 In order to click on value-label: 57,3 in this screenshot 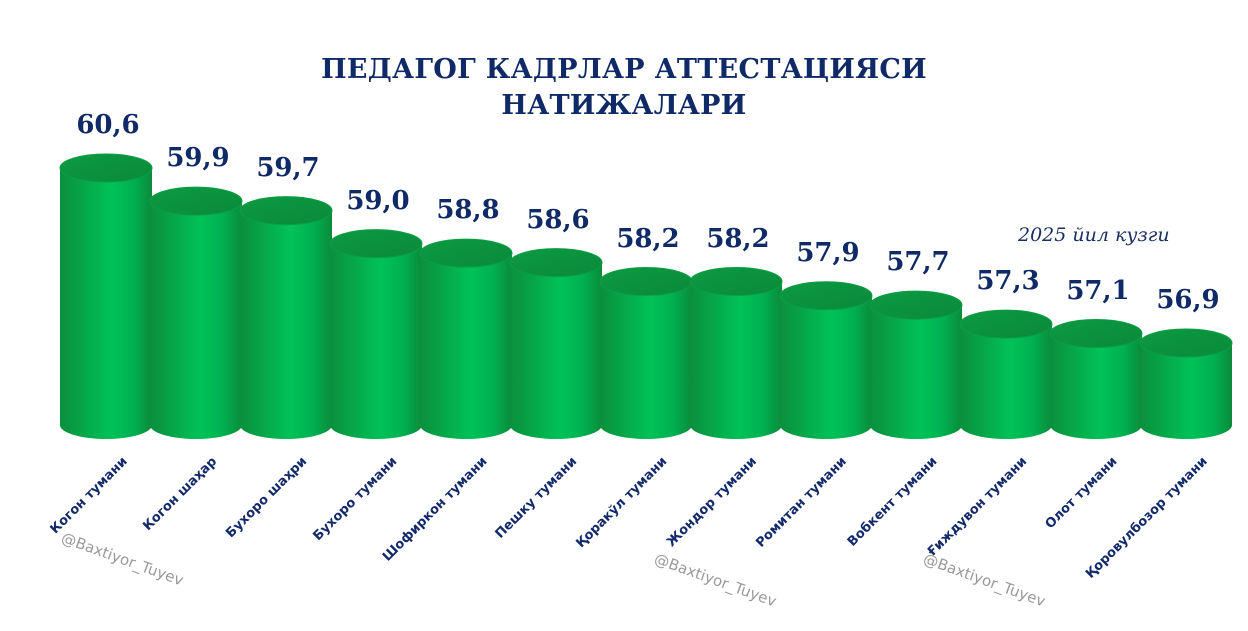, I will do `click(1008, 281)`.